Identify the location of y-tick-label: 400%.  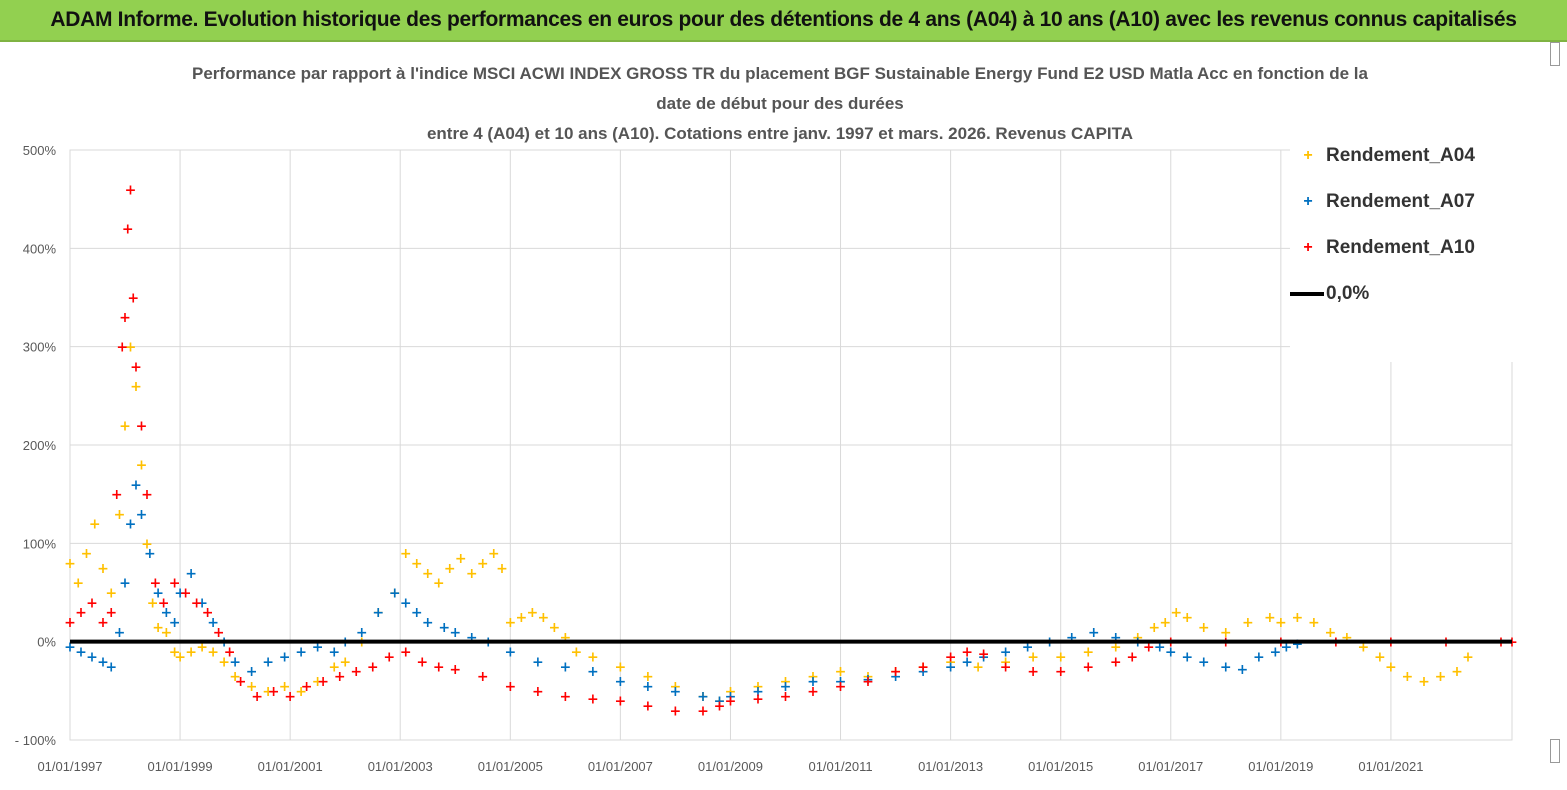
(40, 248).